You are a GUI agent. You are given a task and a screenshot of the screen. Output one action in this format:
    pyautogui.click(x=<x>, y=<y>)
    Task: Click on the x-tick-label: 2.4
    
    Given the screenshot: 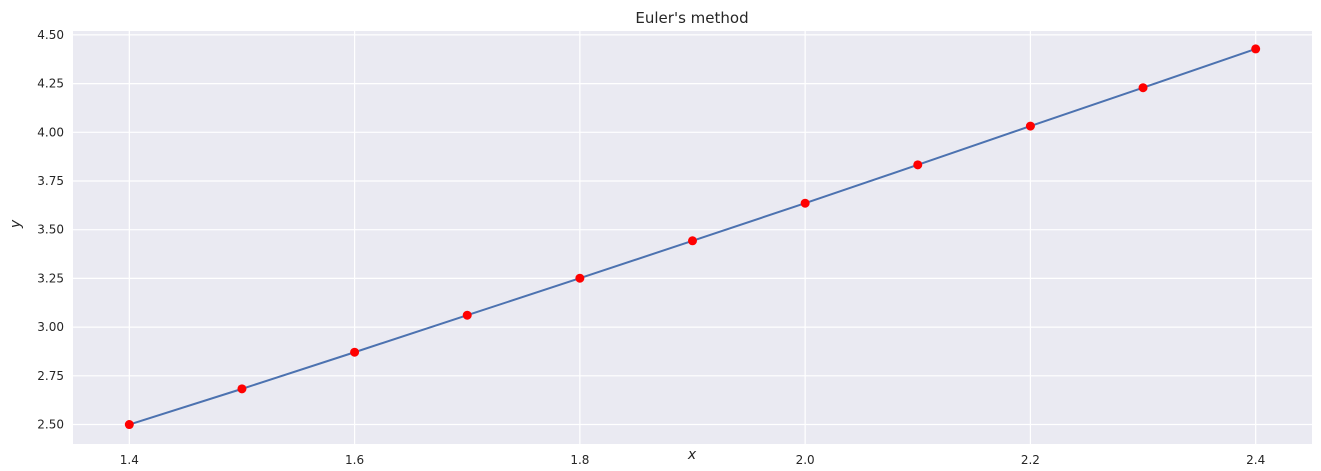 What is the action you would take?
    pyautogui.click(x=1255, y=460)
    